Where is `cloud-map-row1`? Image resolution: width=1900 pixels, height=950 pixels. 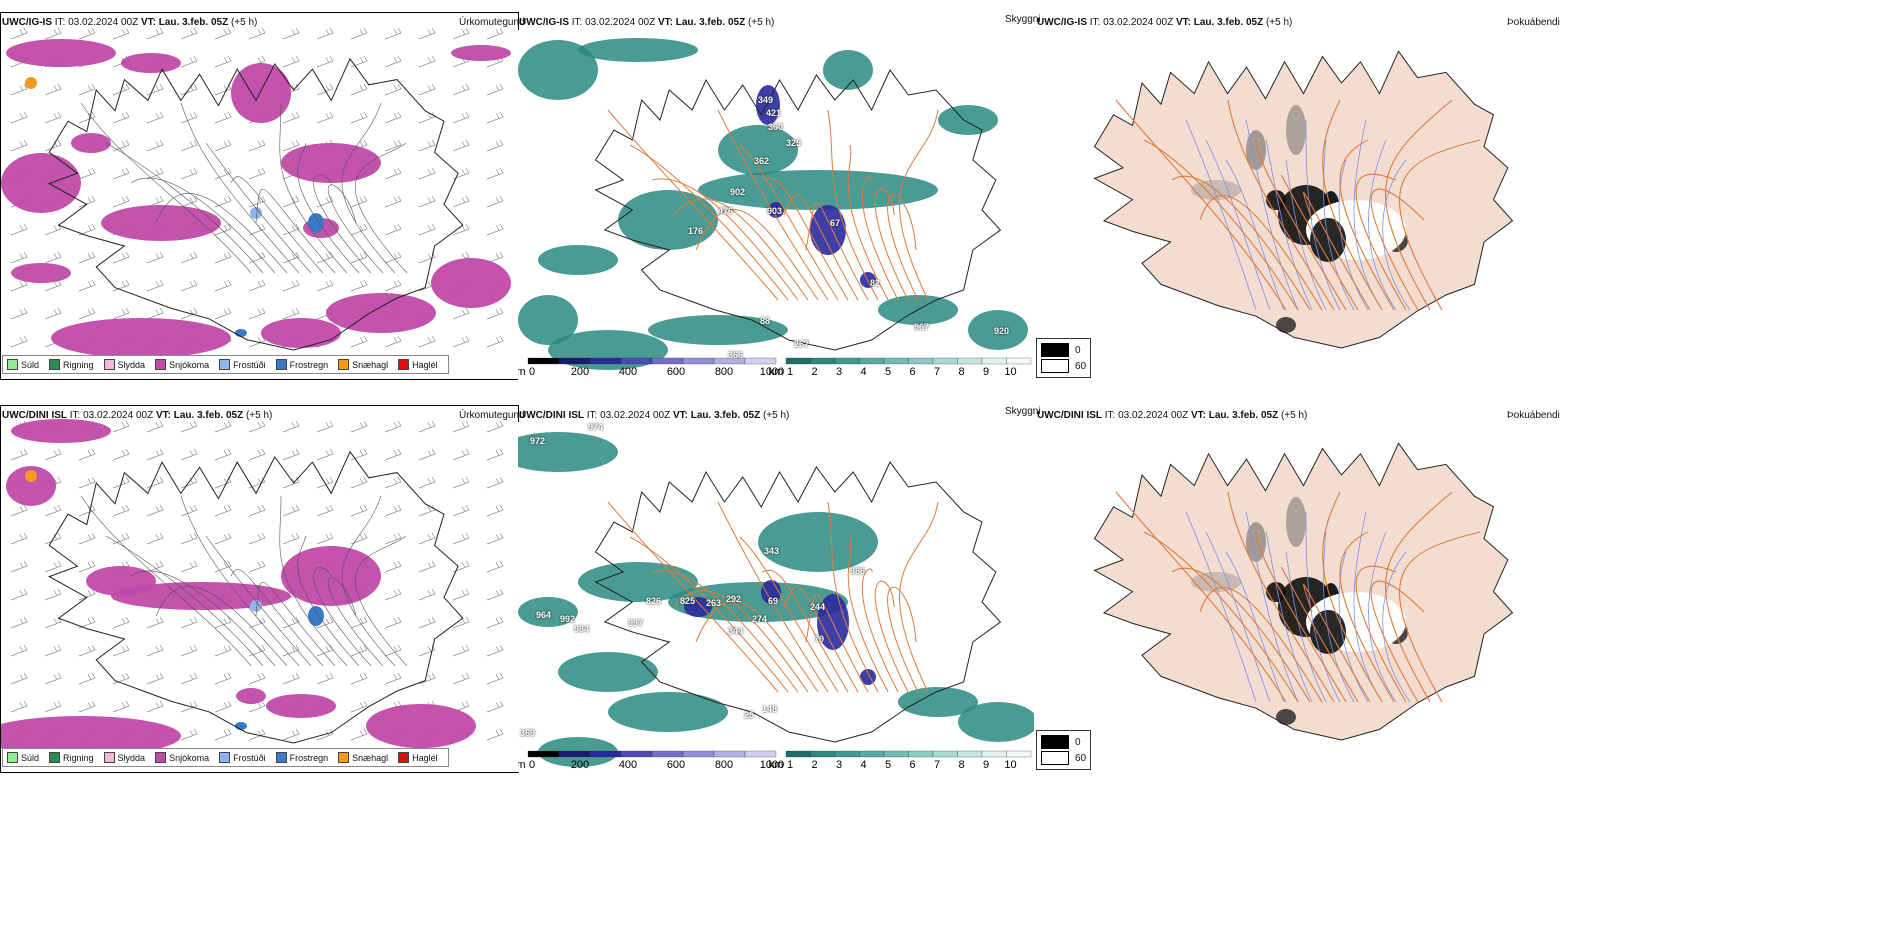
cloud-map-row1 is located at coordinates (773, 204).